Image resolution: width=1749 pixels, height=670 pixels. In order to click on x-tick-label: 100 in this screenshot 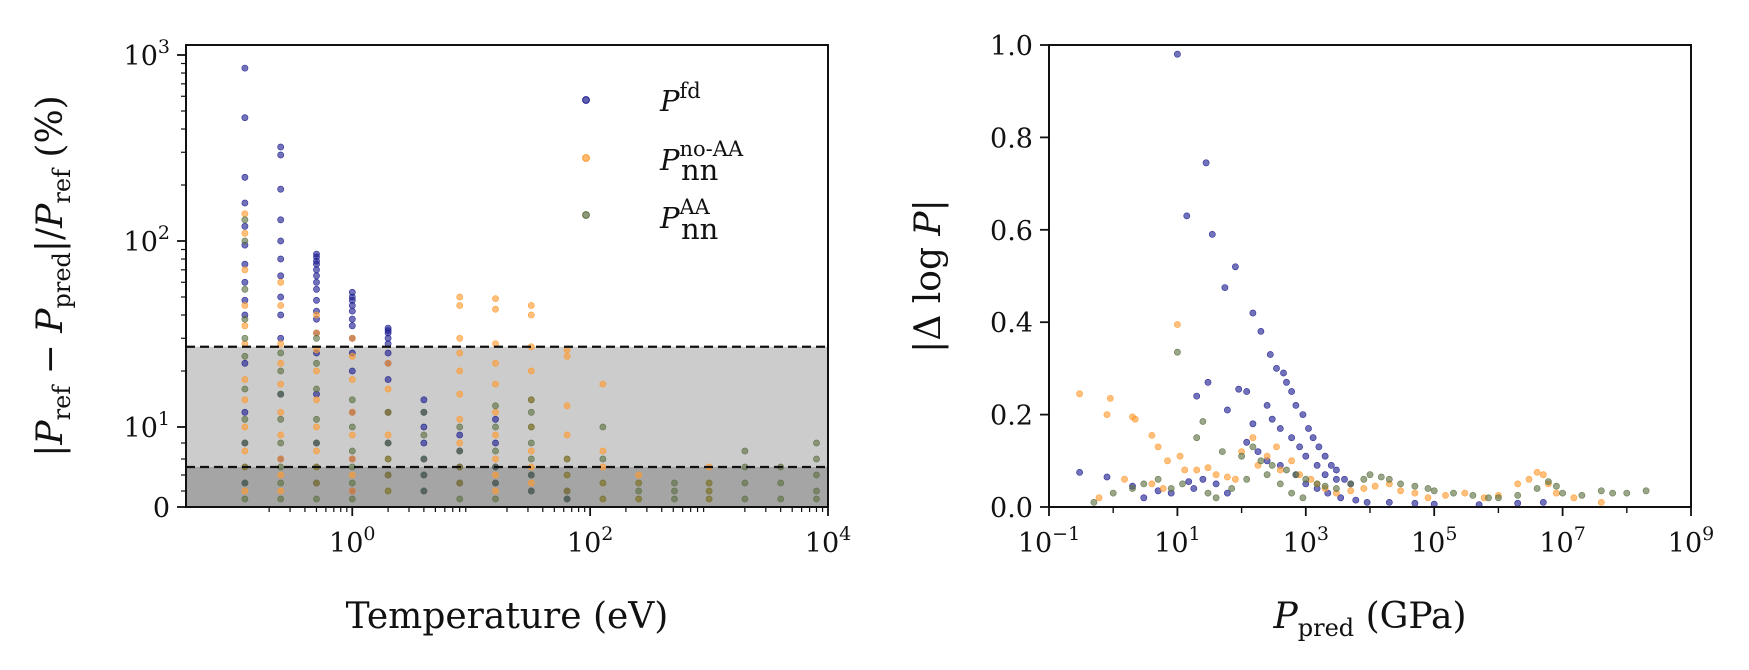, I will do `click(352, 541)`.